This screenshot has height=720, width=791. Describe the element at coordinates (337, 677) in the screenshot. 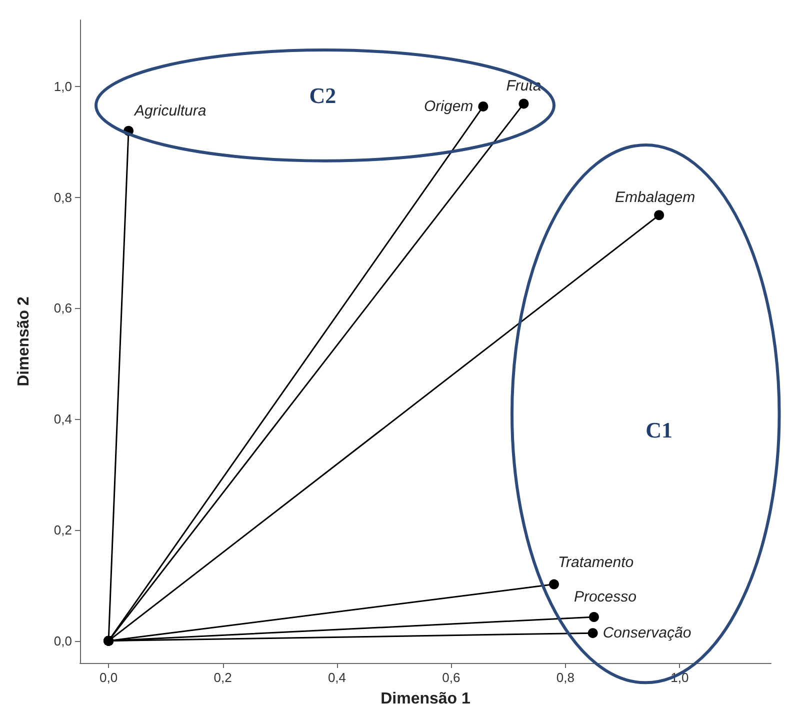

I see `x-tick-label: 0,4` at that location.